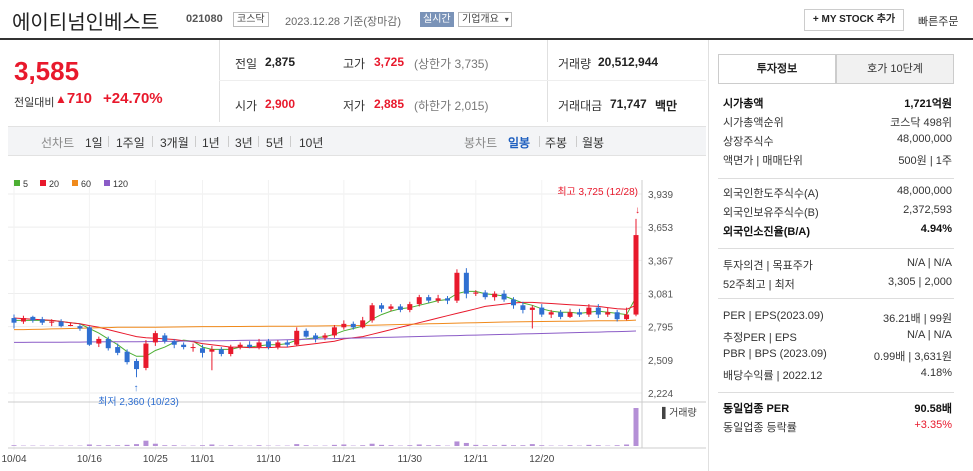  What do you see at coordinates (219, 81) in the screenshot?
I see `divider` at bounding box center [219, 81].